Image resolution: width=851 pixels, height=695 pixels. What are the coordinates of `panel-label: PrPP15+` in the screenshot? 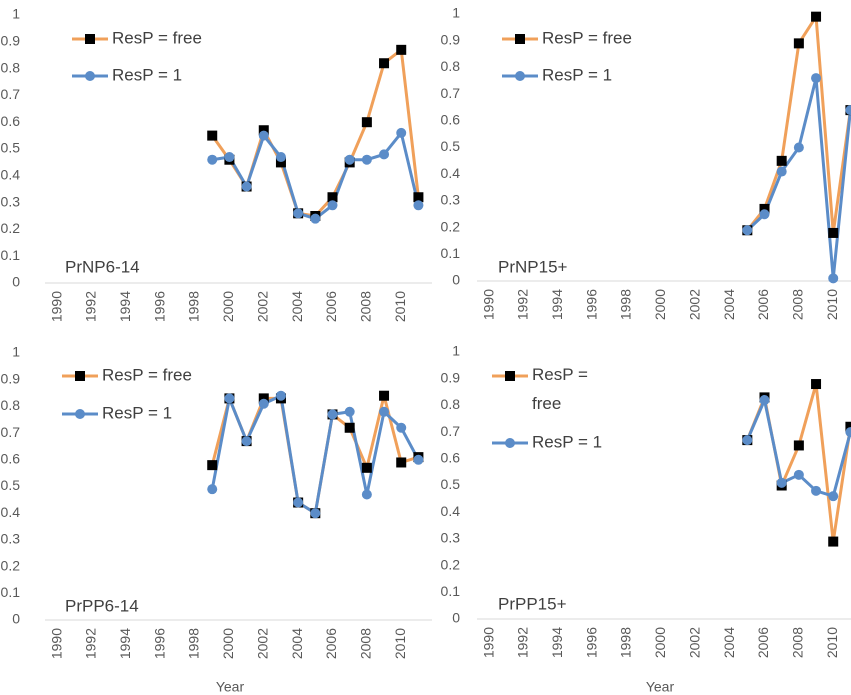 It's located at (532, 603).